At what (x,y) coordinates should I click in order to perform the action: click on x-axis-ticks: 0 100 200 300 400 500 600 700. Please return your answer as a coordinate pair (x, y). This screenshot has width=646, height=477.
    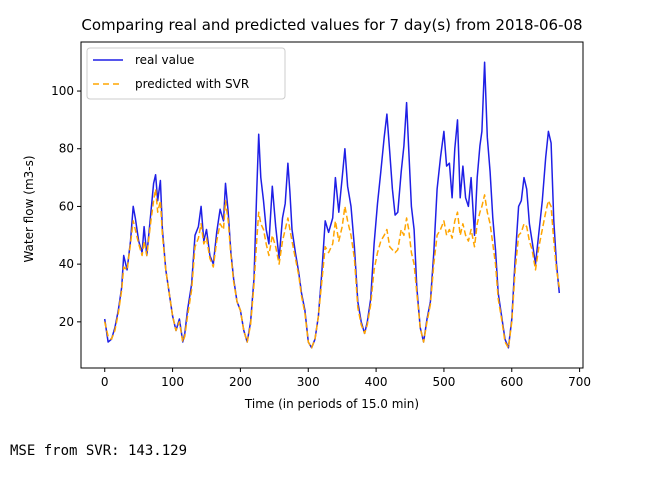
    Looking at the image, I should click on (346, 378).